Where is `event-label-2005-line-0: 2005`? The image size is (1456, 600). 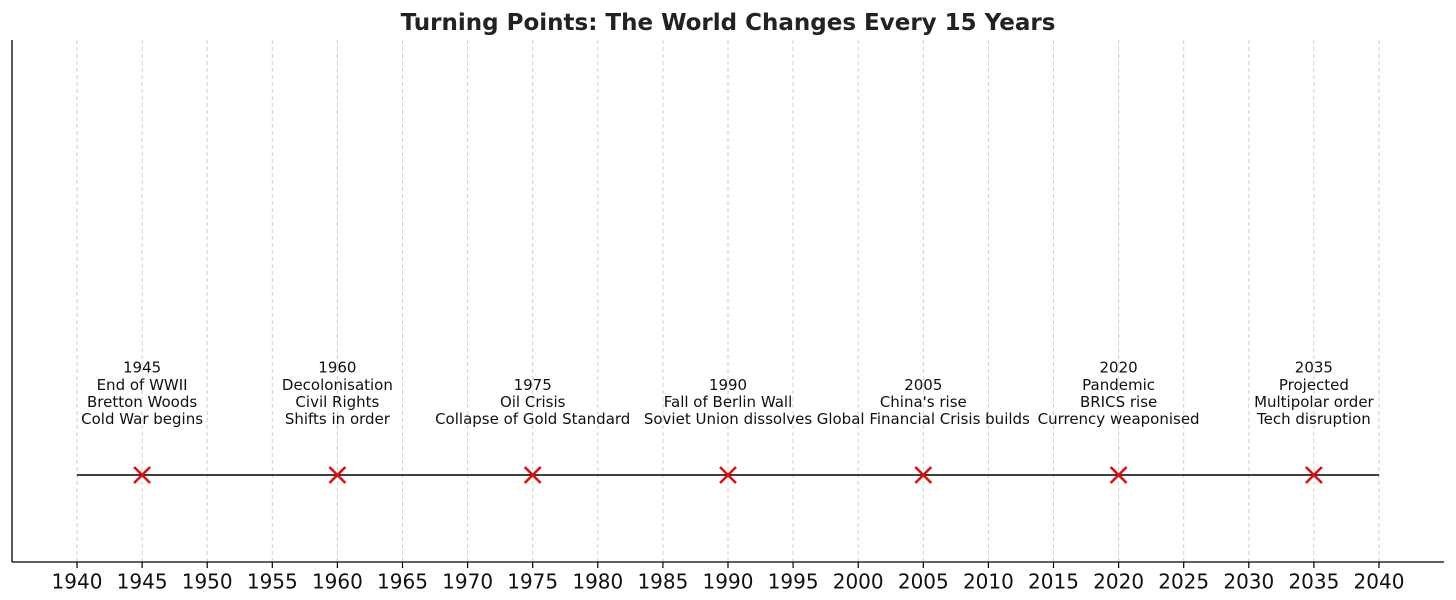
event-label-2005-line-0: 2005 is located at coordinates (923, 385).